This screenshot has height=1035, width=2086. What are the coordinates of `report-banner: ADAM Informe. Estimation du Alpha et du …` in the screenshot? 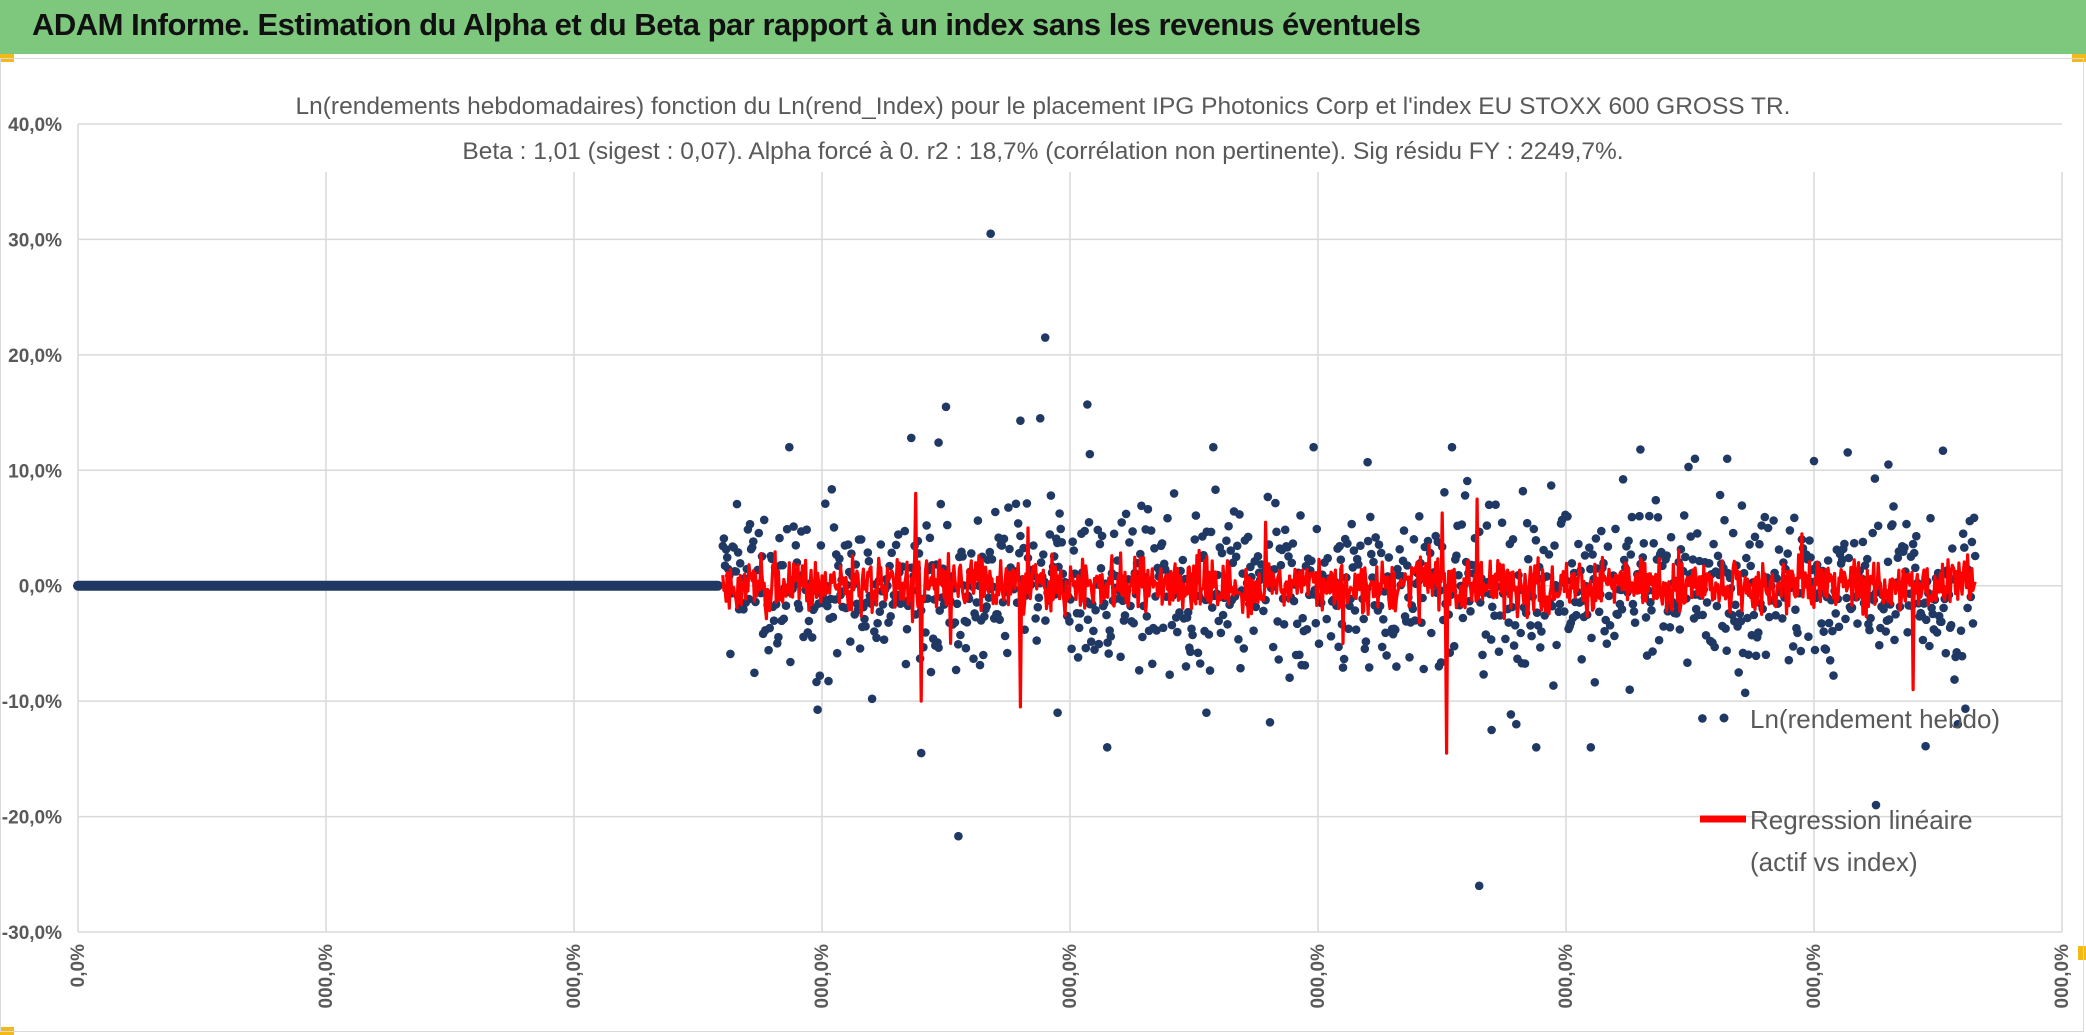 It's located at (1043, 27).